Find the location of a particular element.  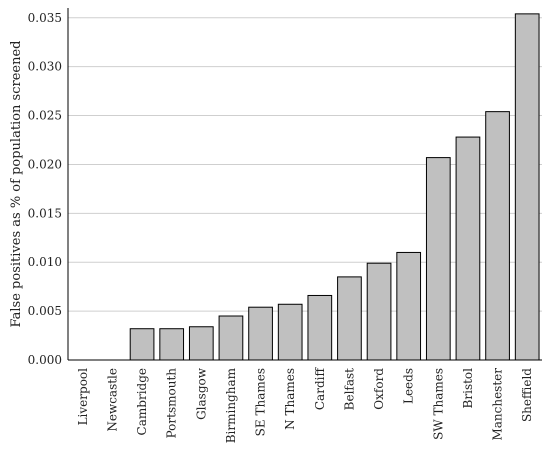

bar-glasgow is located at coordinates (201, 343).